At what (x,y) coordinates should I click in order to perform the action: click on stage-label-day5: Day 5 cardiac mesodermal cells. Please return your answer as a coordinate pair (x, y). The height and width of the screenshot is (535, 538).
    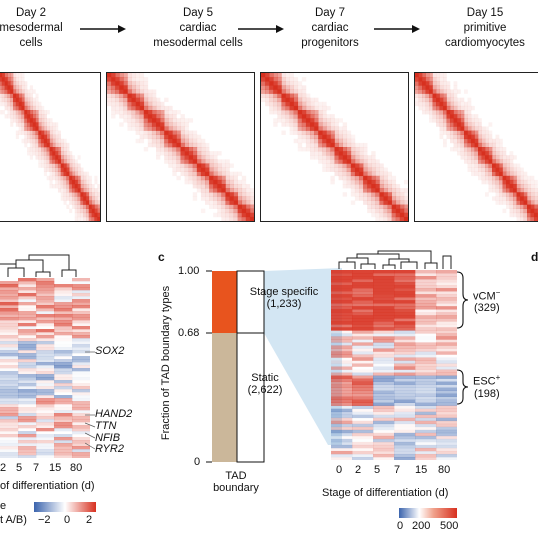
    Looking at the image, I should click on (198, 28).